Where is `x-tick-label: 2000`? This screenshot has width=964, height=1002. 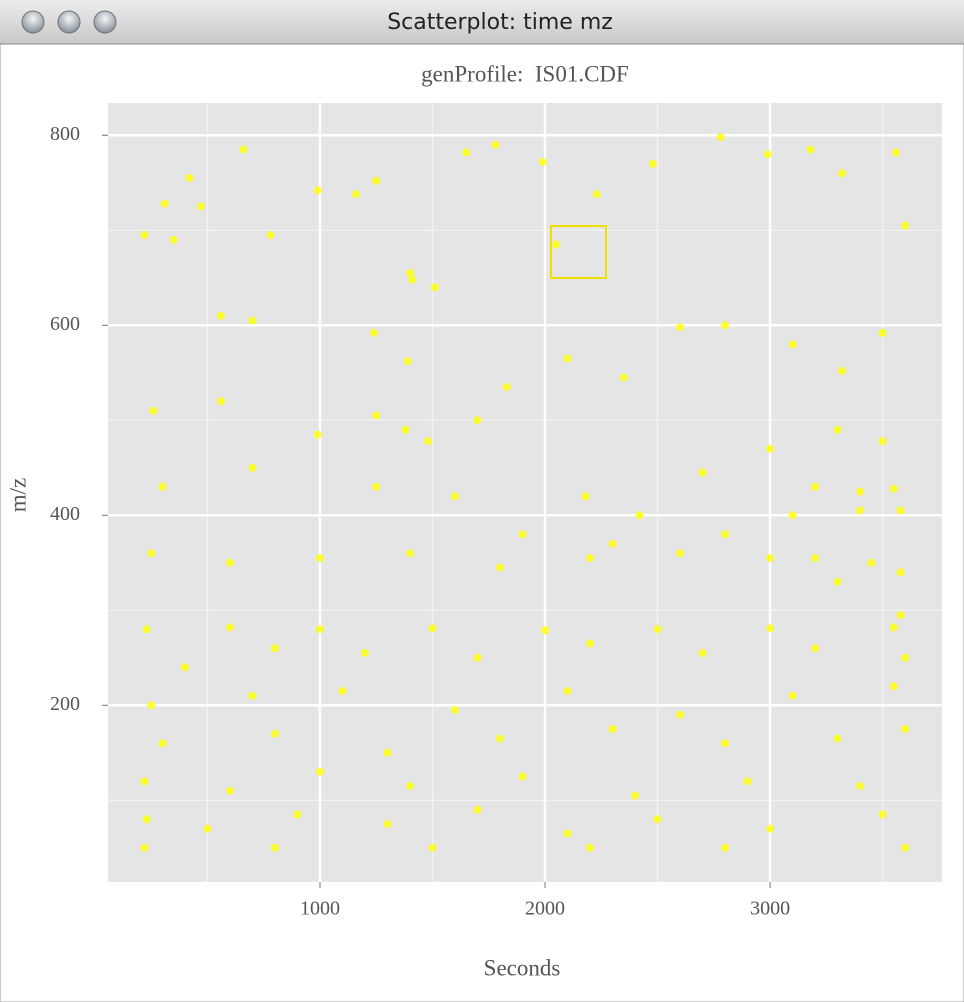
x-tick-label: 2000 is located at coordinates (545, 909).